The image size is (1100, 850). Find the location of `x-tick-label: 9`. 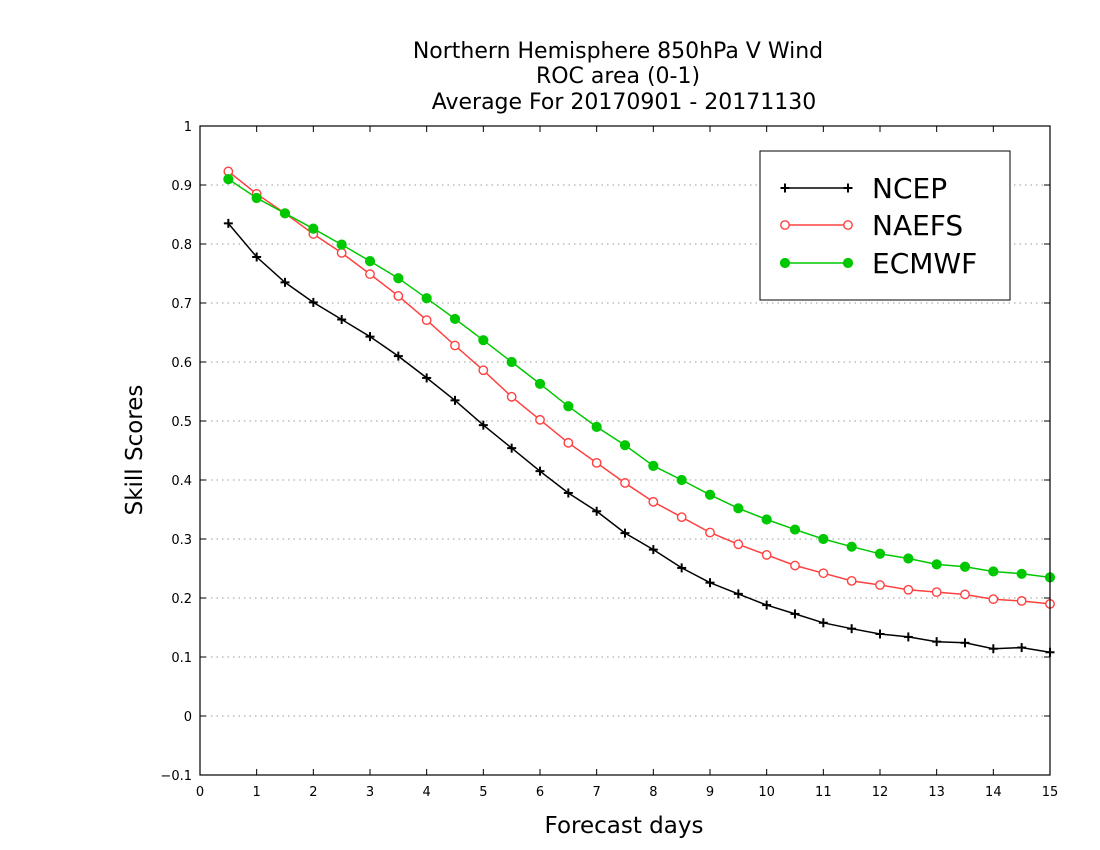

x-tick-label: 9 is located at coordinates (710, 792).